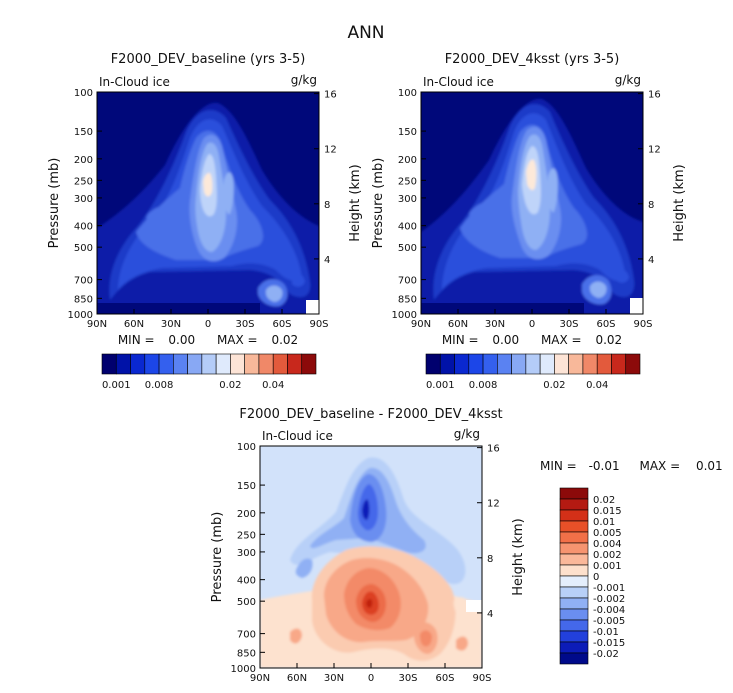  What do you see at coordinates (407, 248) in the screenshot?
I see `y-tick-label: 500` at bounding box center [407, 248].